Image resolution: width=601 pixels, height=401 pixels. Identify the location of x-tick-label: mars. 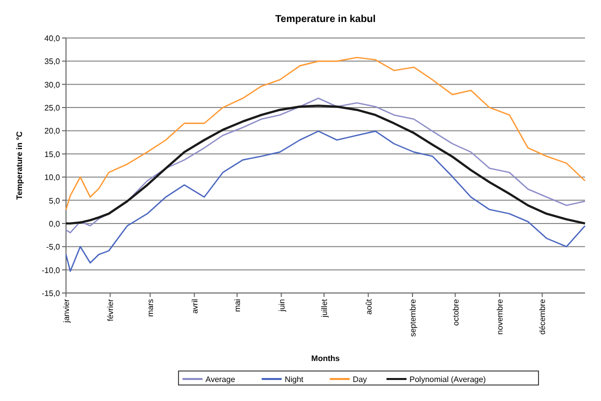
(151, 308).